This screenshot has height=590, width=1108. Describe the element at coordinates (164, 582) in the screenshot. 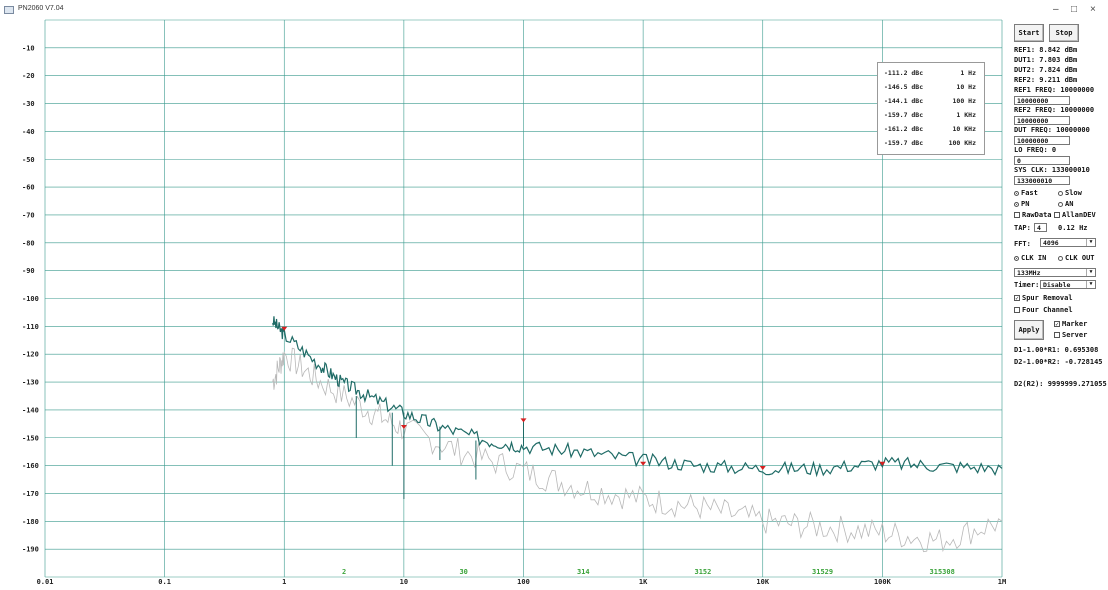

I see `x-tick-label: 0.1` at that location.